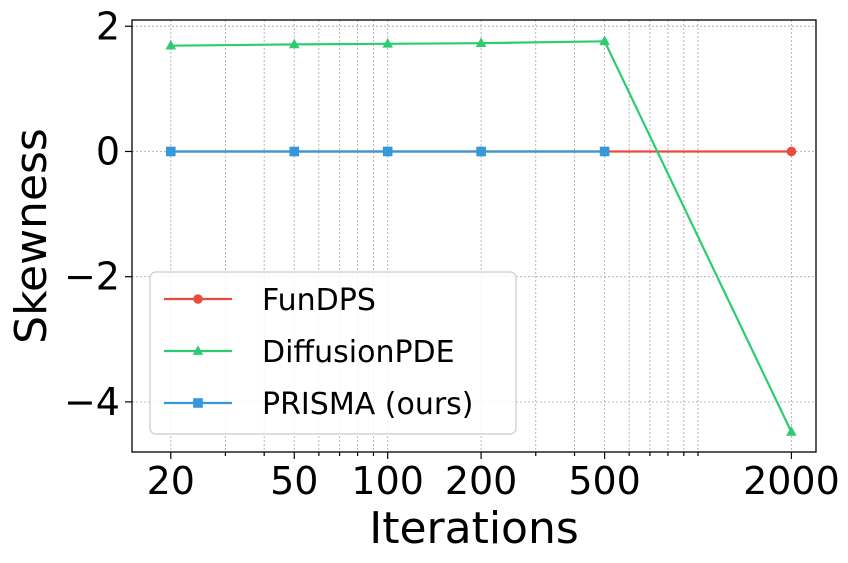 This screenshot has width=848, height=563. Describe the element at coordinates (108, 26) in the screenshot. I see `y-tick-label: 2` at that location.